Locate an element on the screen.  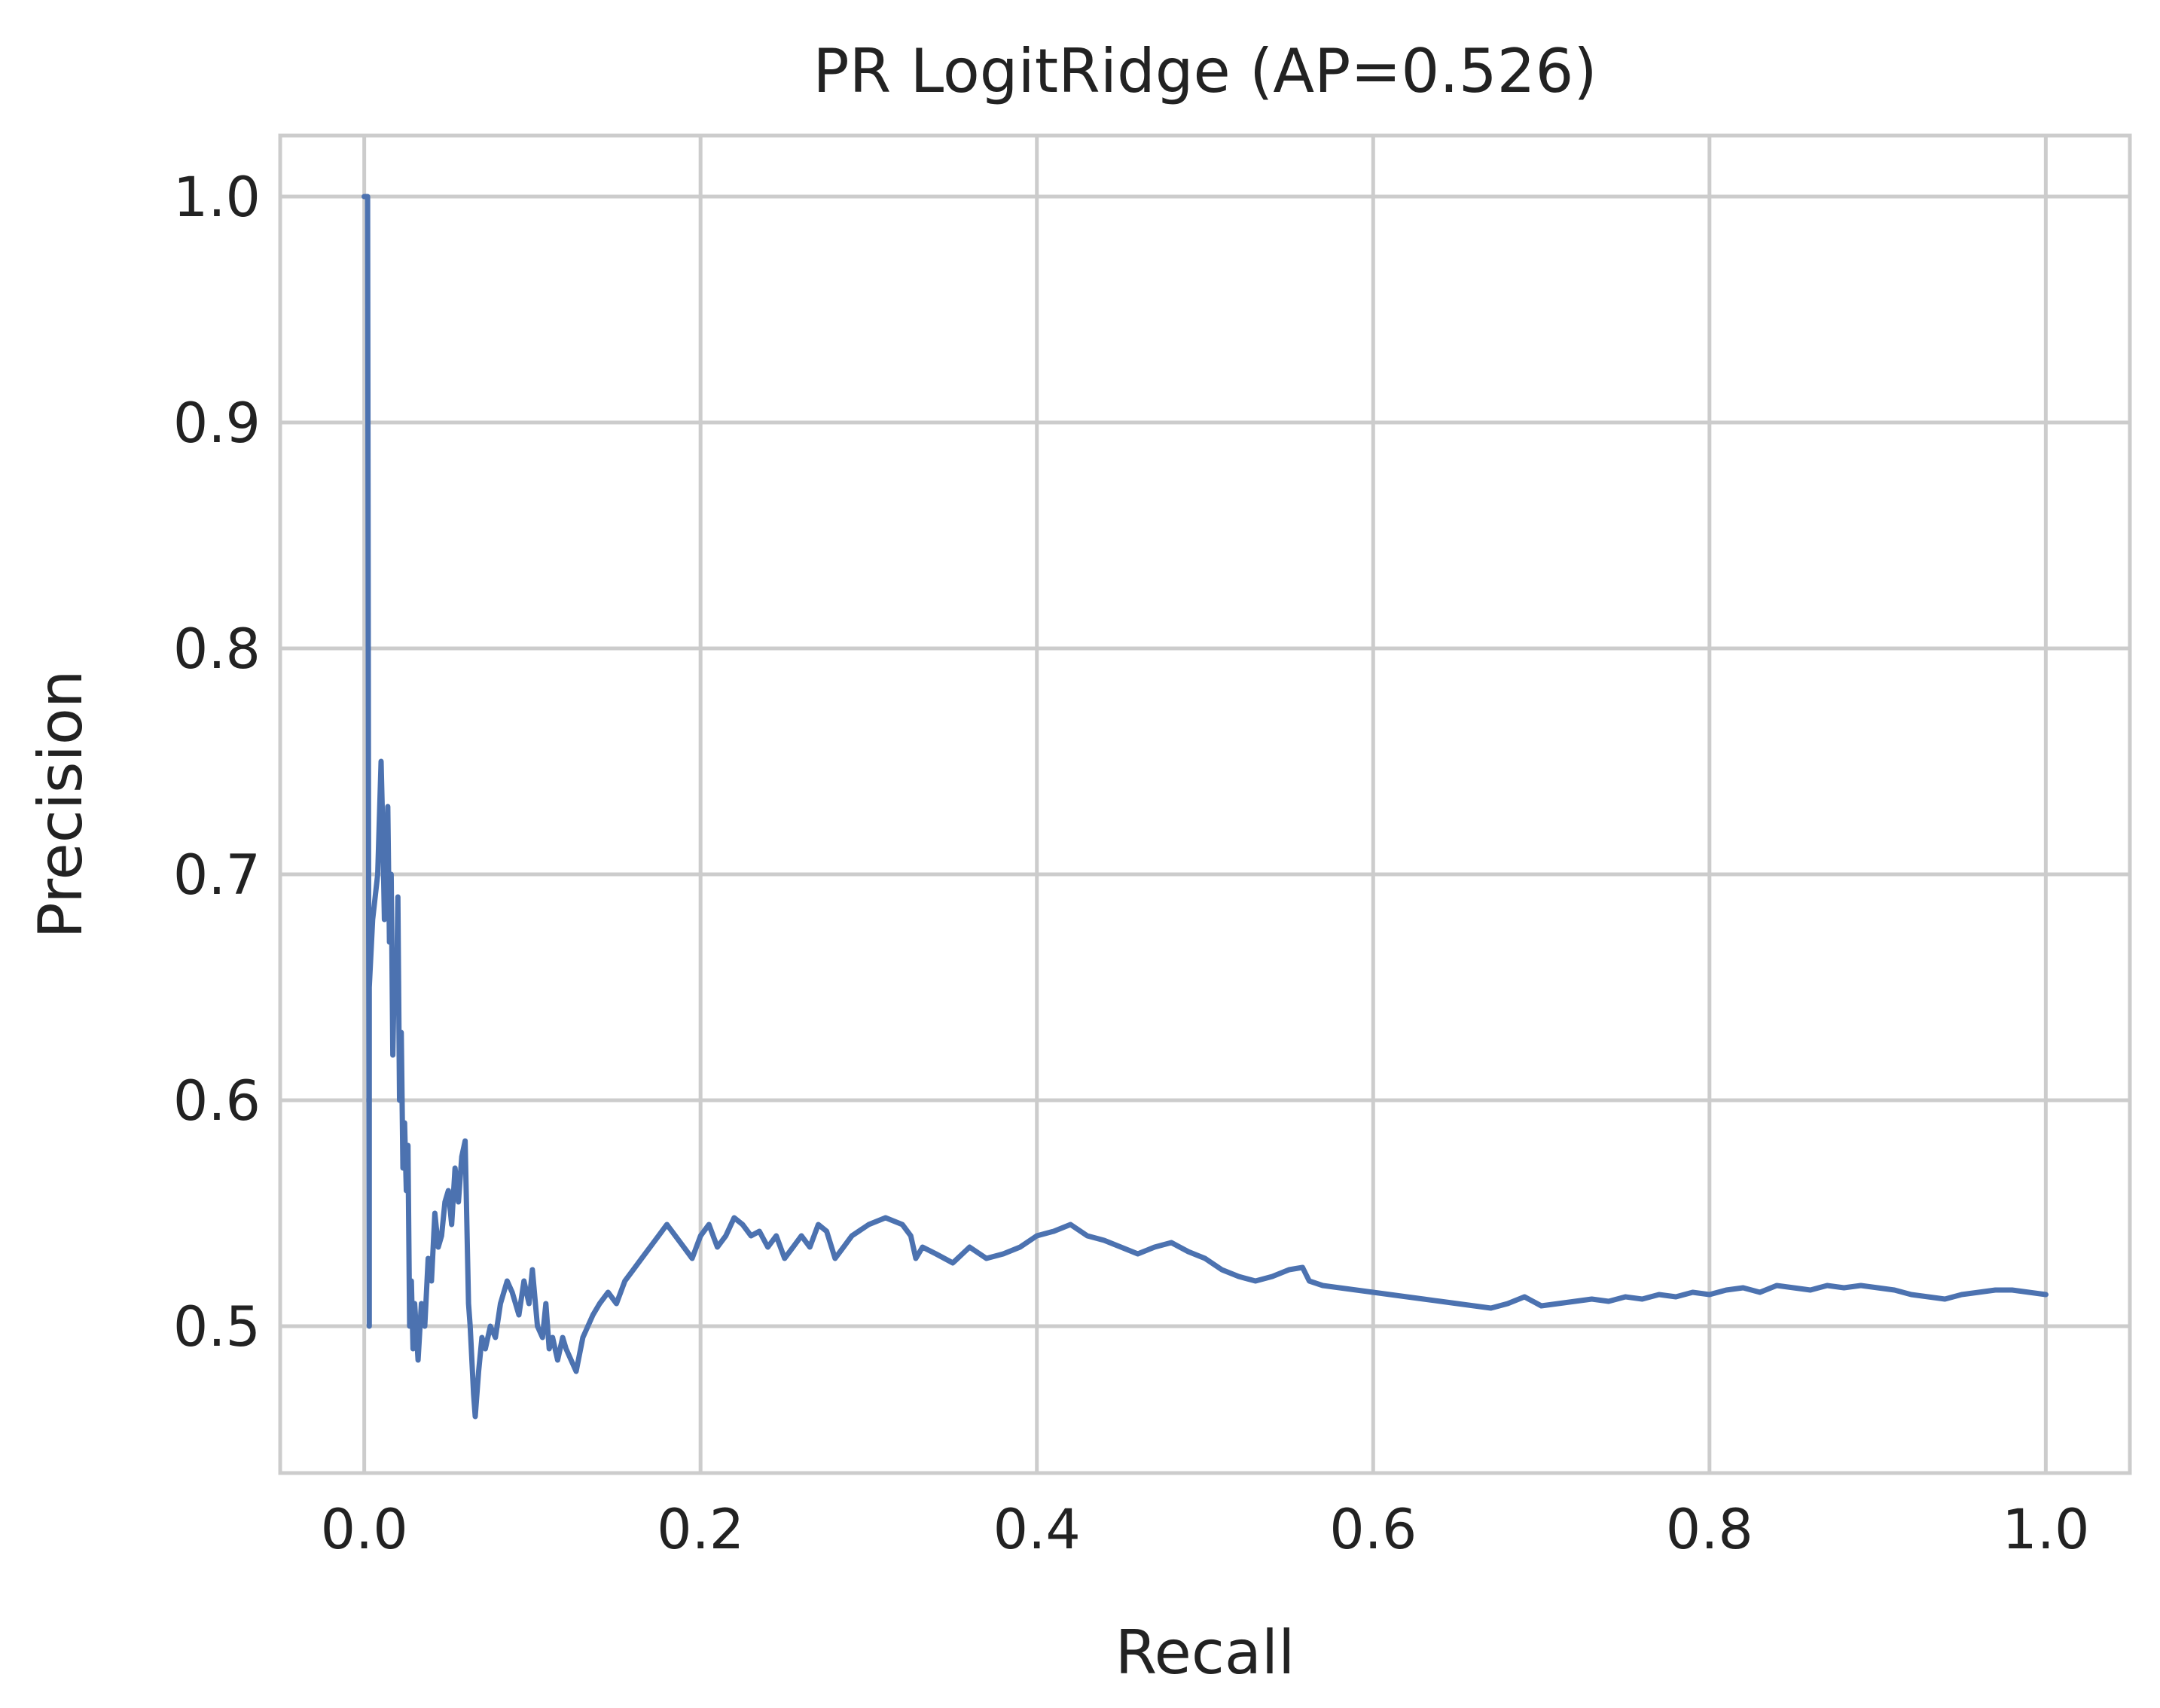
x-tick-label: 0.4 is located at coordinates (1037, 1530).